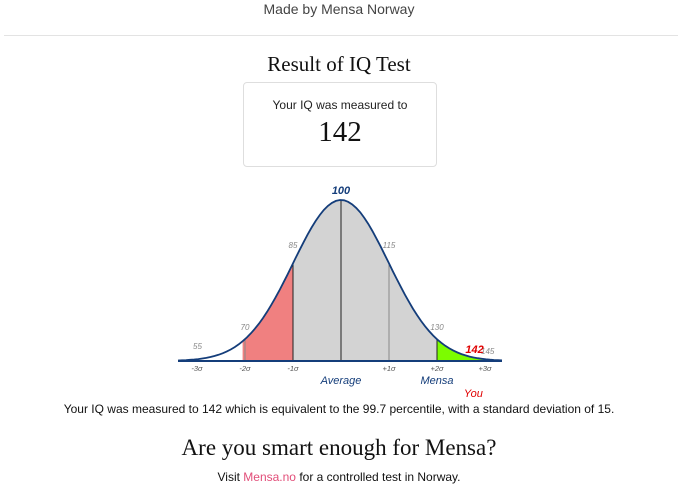  Describe the element at coordinates (340, 105) in the screenshot. I see `result-label: Your IQ was measured to` at that location.